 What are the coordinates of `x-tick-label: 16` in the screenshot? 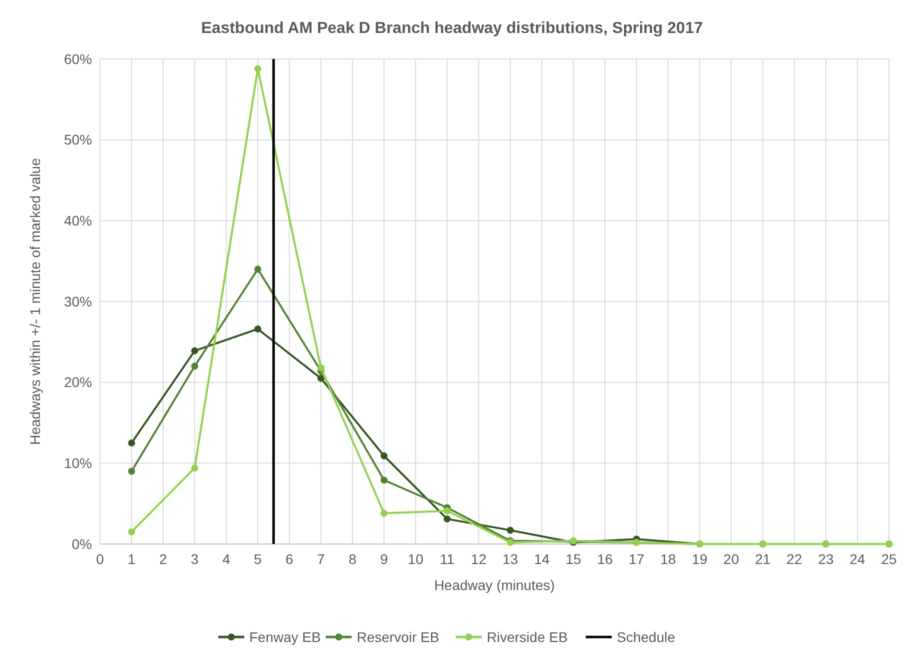 It's located at (605, 559).